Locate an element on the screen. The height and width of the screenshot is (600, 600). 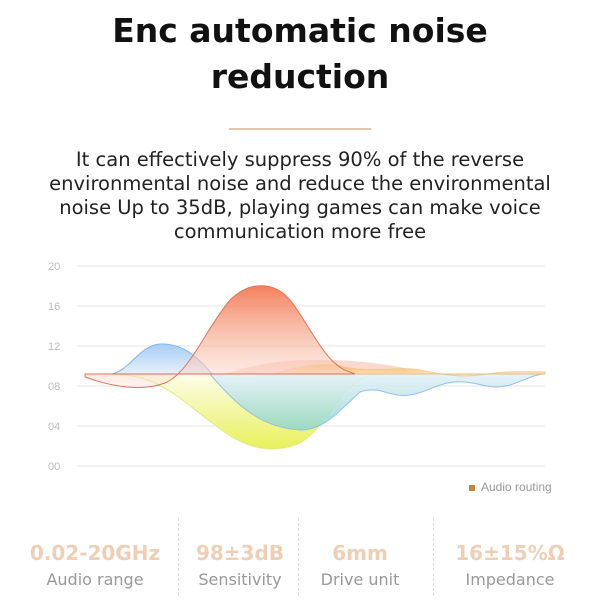
spec-label: Sensitivity is located at coordinates (240, 579).